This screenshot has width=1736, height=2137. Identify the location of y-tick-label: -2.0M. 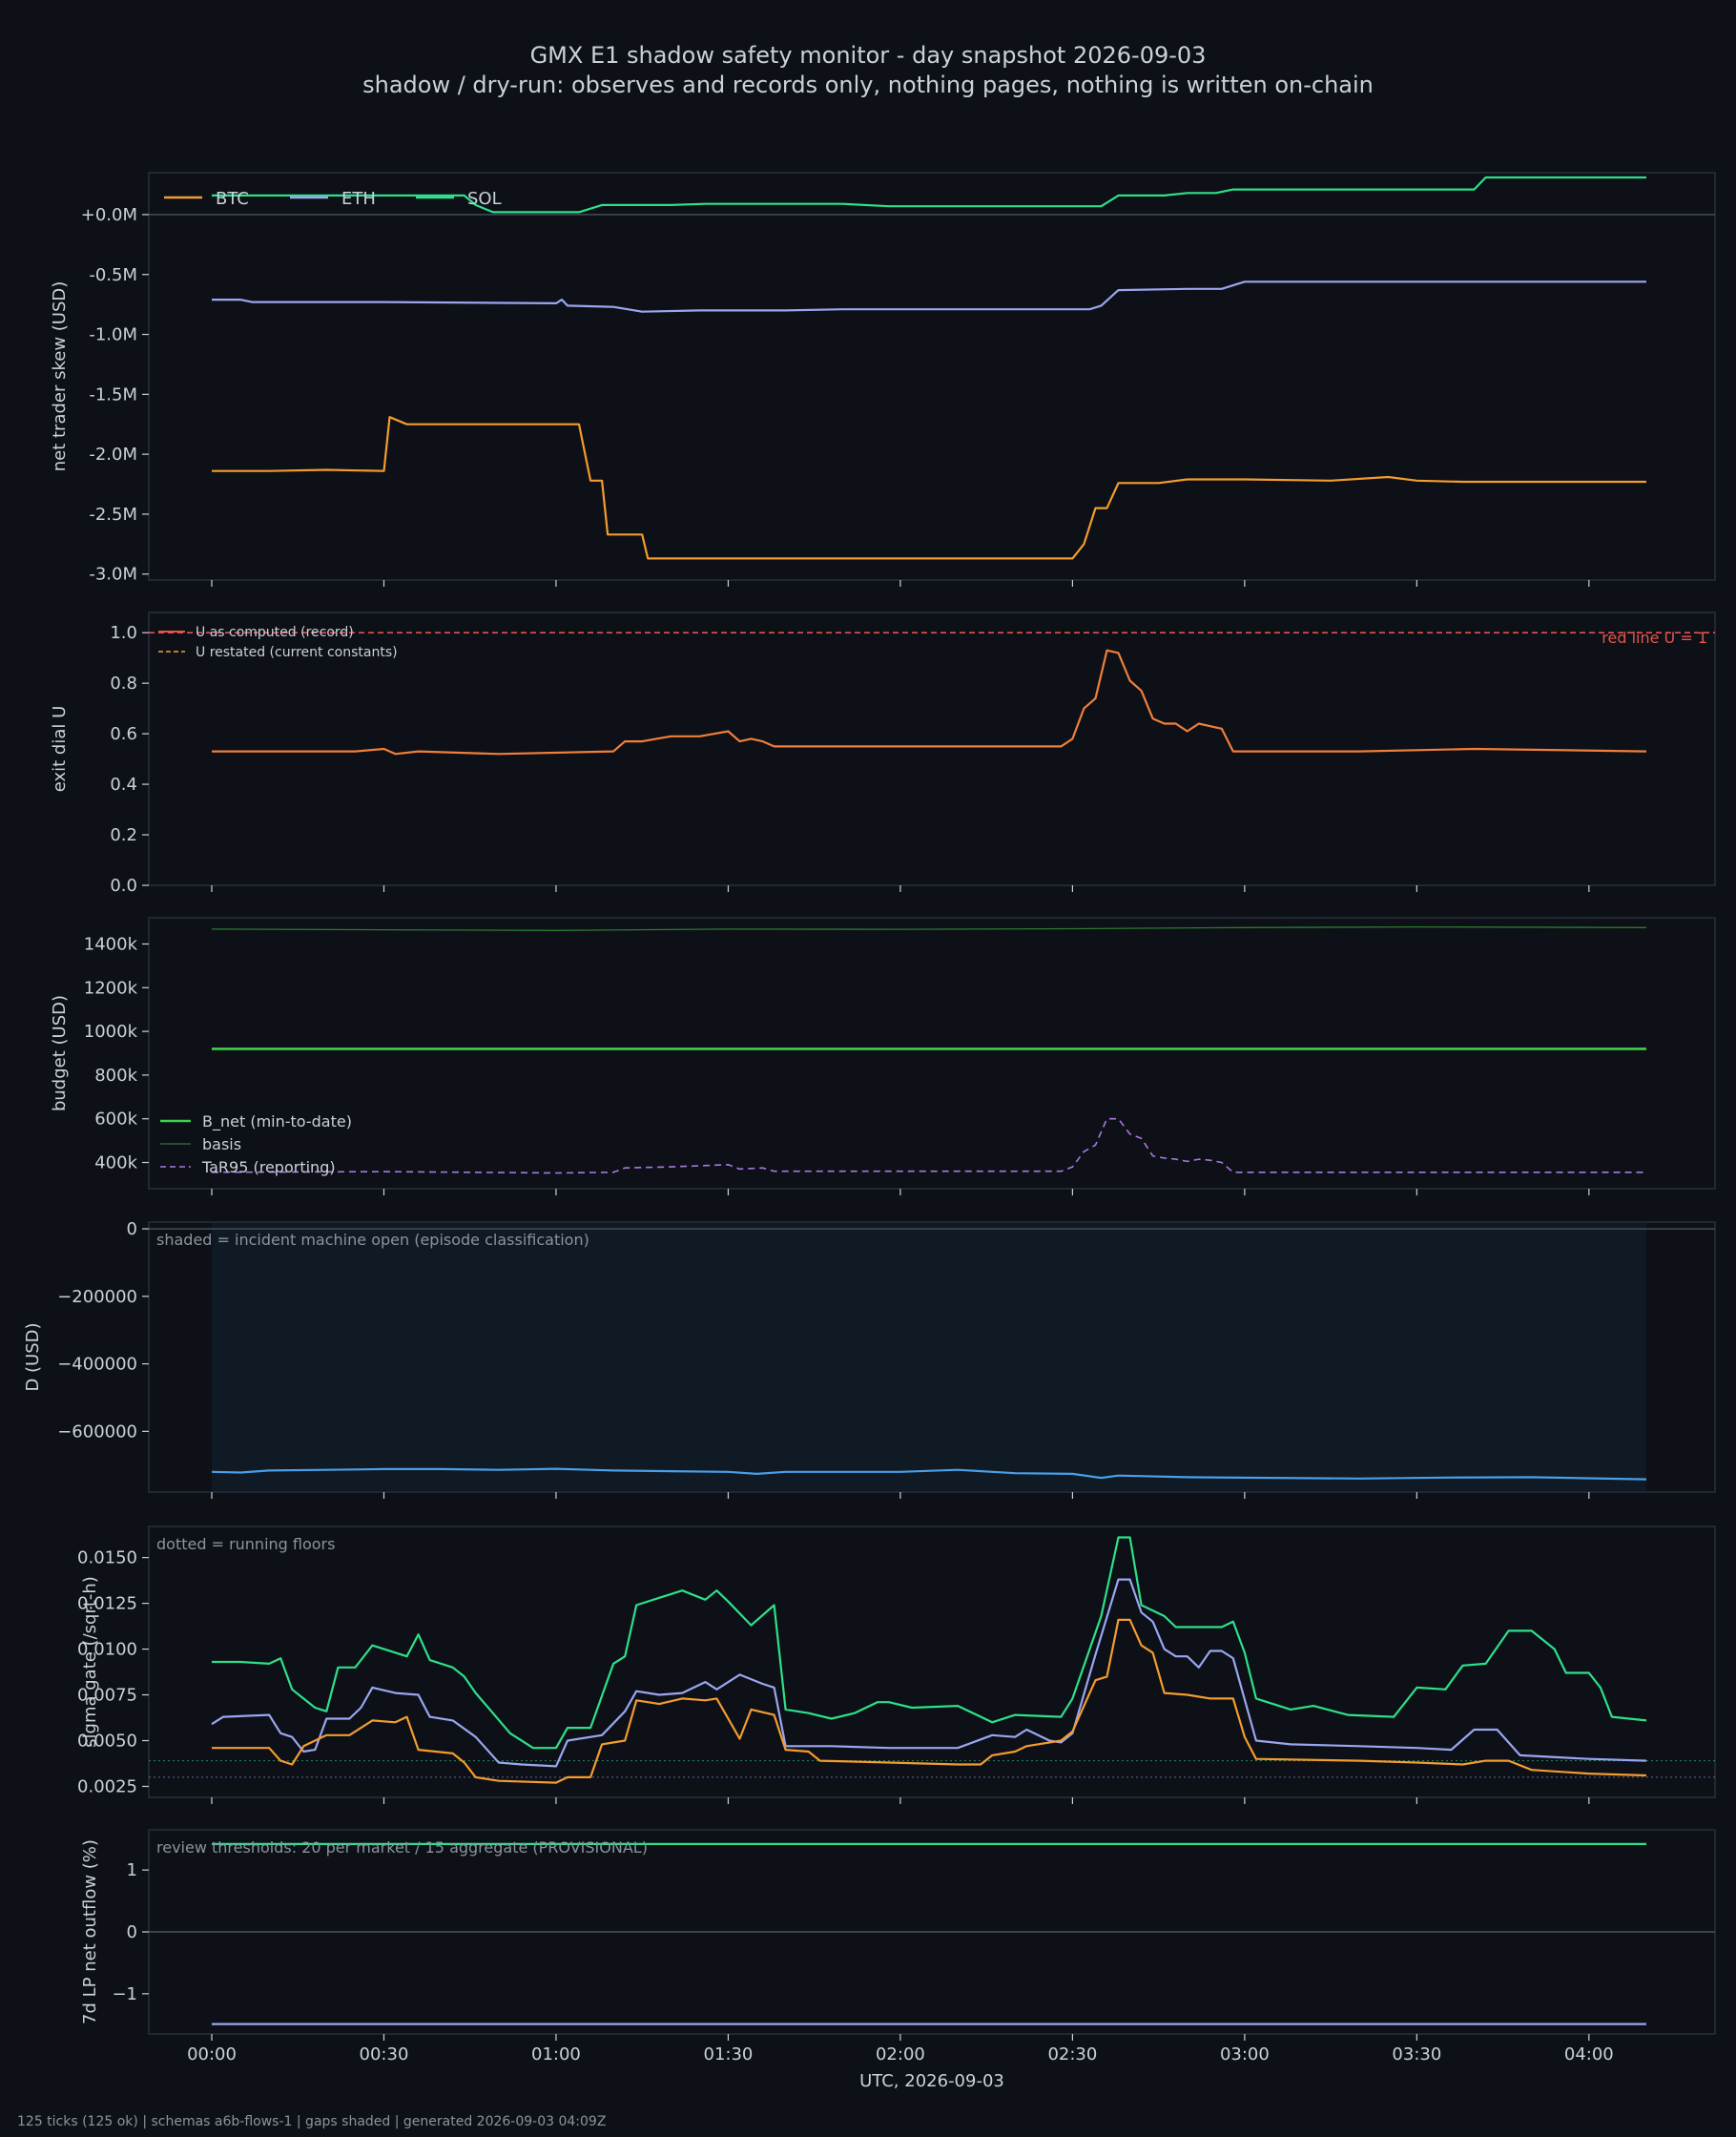
(113, 455).